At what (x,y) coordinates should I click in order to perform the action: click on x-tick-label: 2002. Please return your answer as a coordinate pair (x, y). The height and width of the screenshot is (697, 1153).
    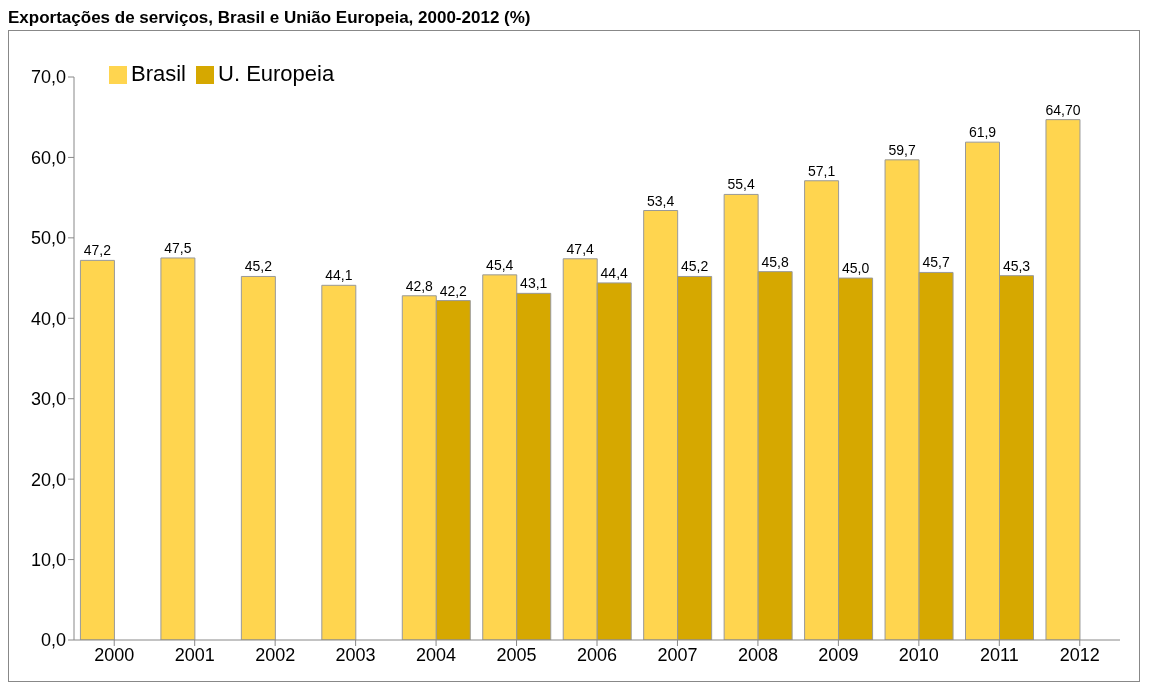
    Looking at the image, I should click on (275, 654).